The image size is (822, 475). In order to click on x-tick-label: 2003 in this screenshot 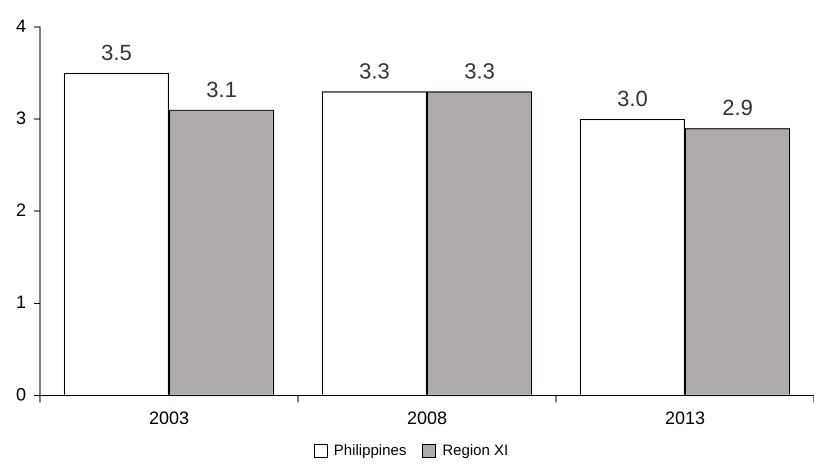, I will do `click(169, 418)`.